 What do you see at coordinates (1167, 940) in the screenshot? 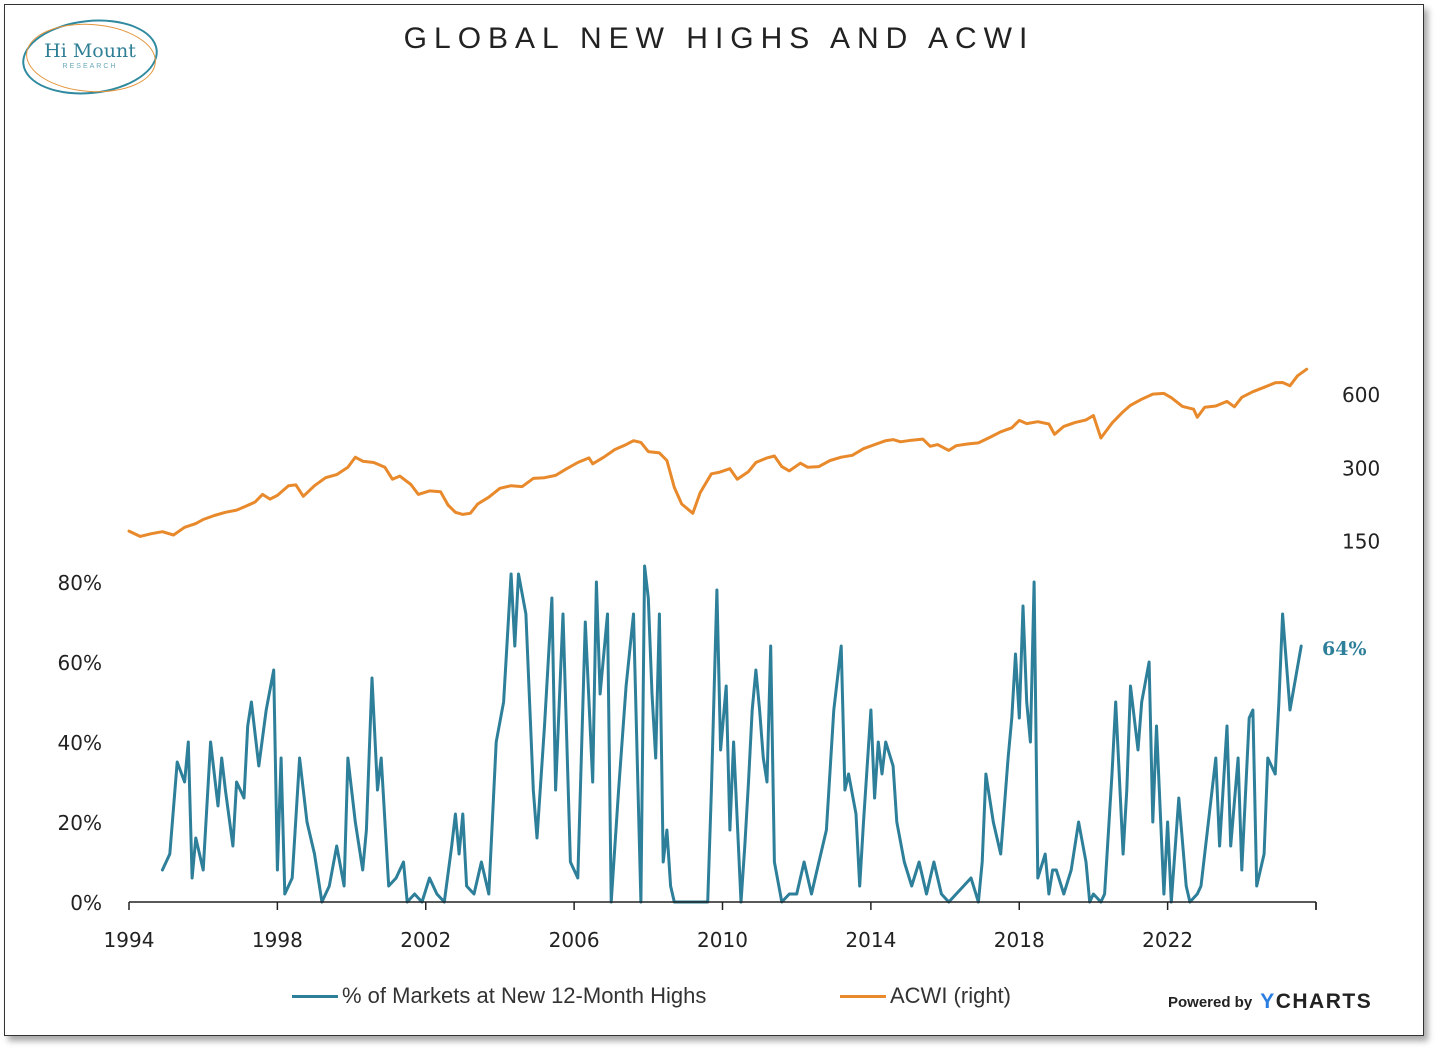
I see `x-tick-label: 2022` at bounding box center [1167, 940].